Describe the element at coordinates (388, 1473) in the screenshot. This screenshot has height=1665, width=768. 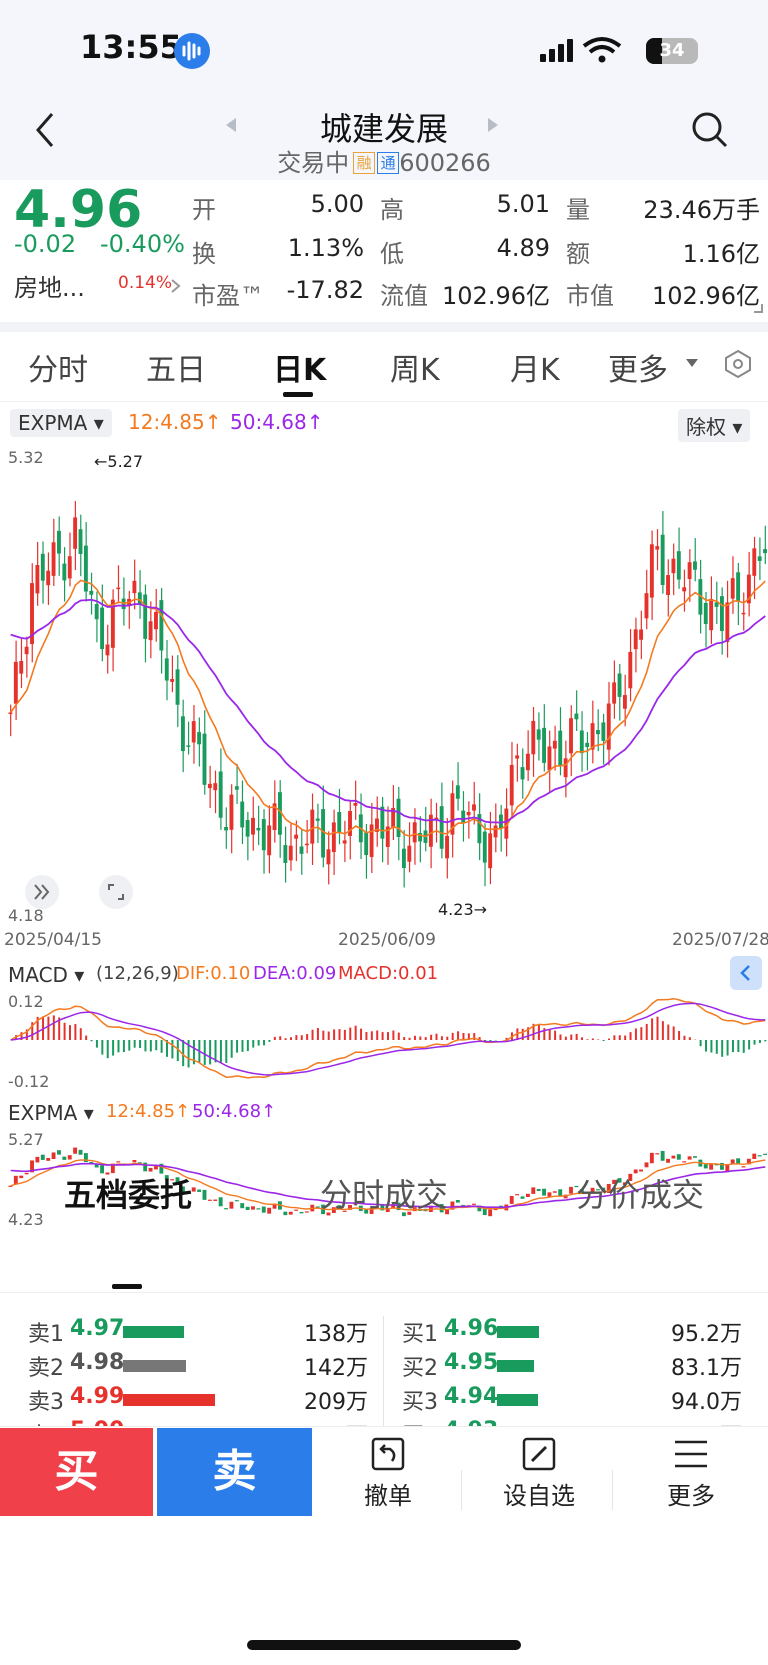
I see `cancel-order-button: 撤单` at that location.